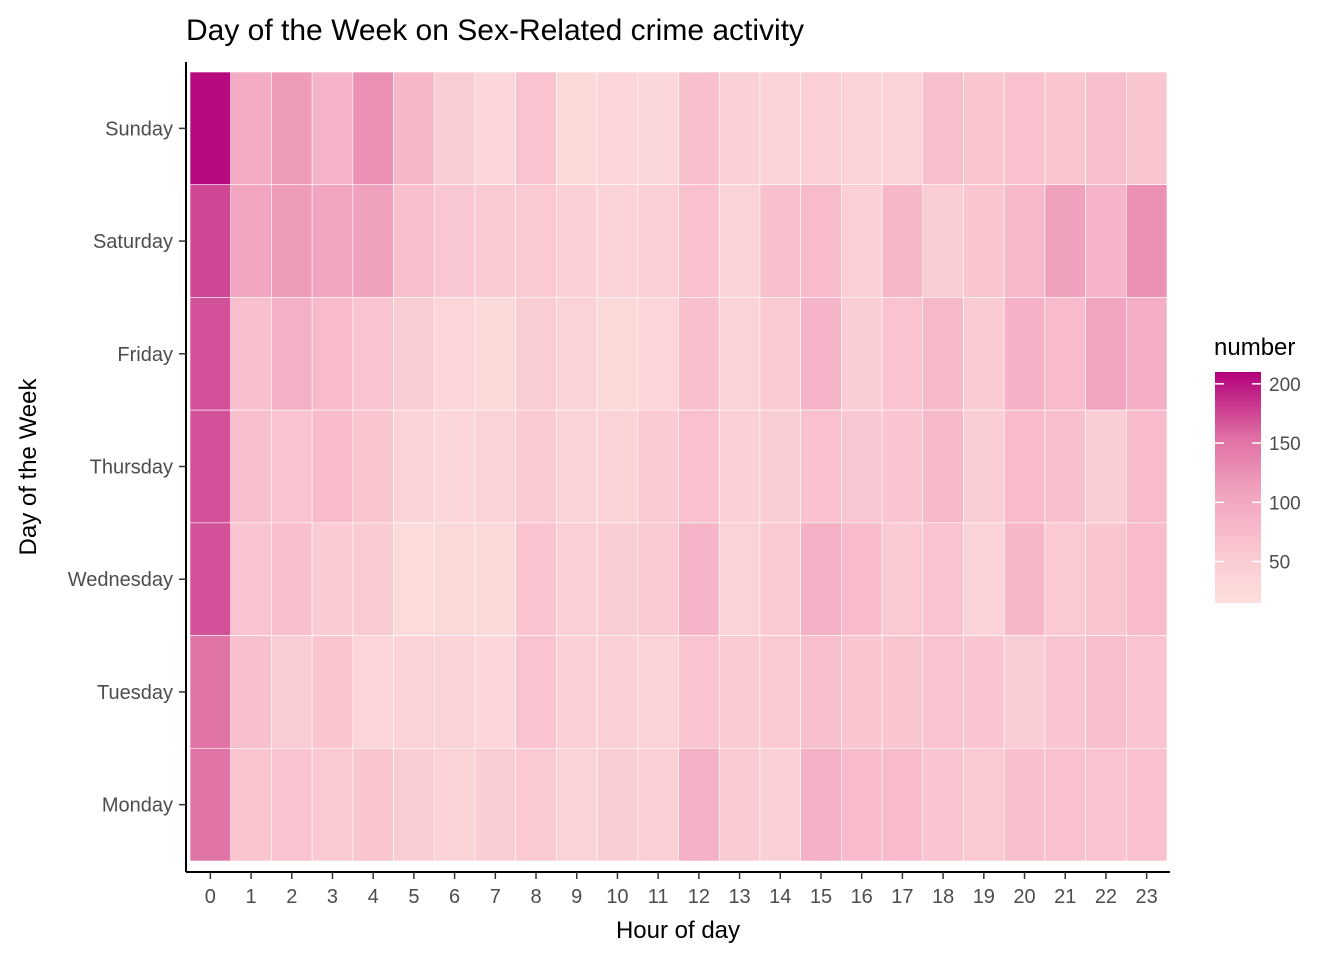 Image resolution: width=1344 pixels, height=965 pixels. Describe the element at coordinates (535, 897) in the screenshot. I see `x-tick-label: 8` at that location.